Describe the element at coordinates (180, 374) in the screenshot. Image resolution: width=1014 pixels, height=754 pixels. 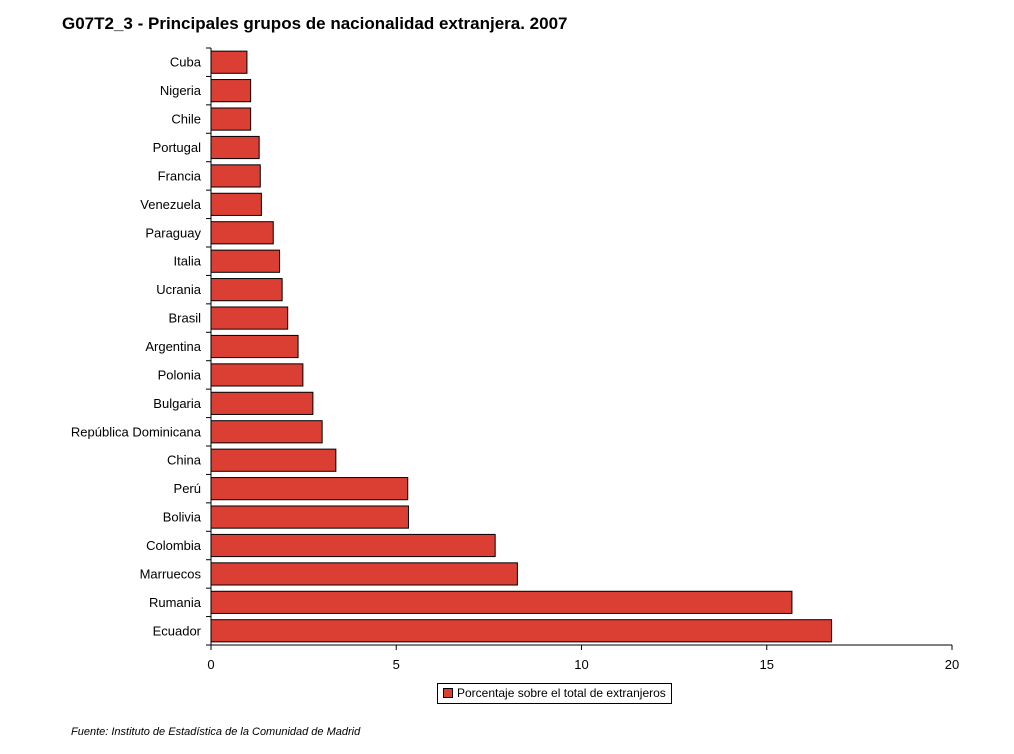
I see `y-tick-label: Polonia` at that location.